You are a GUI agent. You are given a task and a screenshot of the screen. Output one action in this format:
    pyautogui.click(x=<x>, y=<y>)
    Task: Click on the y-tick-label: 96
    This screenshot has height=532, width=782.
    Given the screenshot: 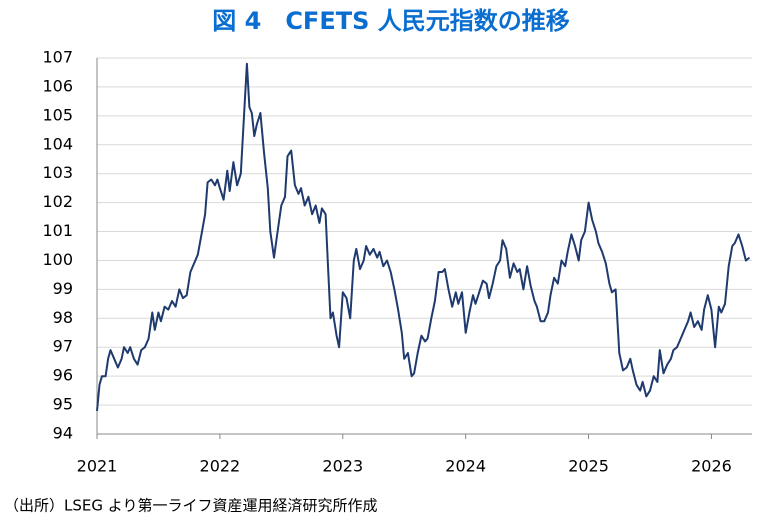 What is the action you would take?
    pyautogui.click(x=63, y=375)
    